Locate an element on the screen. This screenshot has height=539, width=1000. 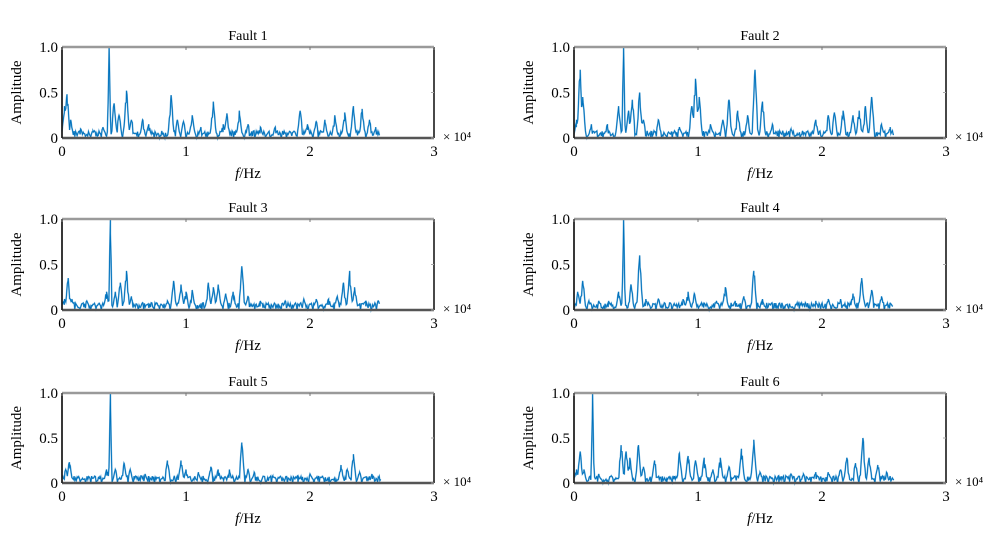
subplot-6: 0 1 2 3 0 0.5 1.0 Fault 6 Amplitude f/Hz × 10⁴ is located at coordinates (752, 451).